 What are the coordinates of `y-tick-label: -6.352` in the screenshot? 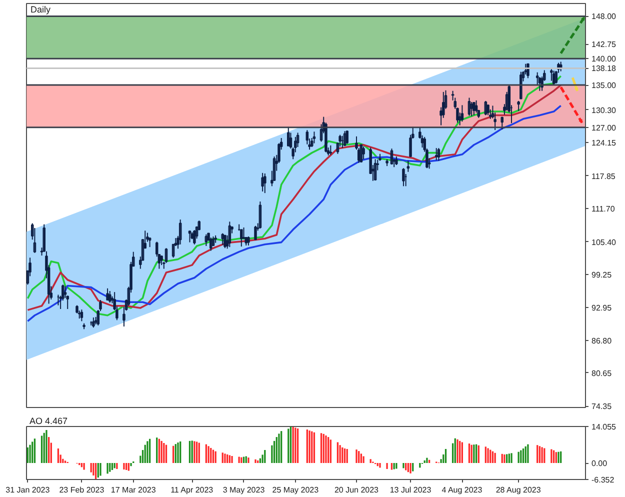 It's located at (603, 480).